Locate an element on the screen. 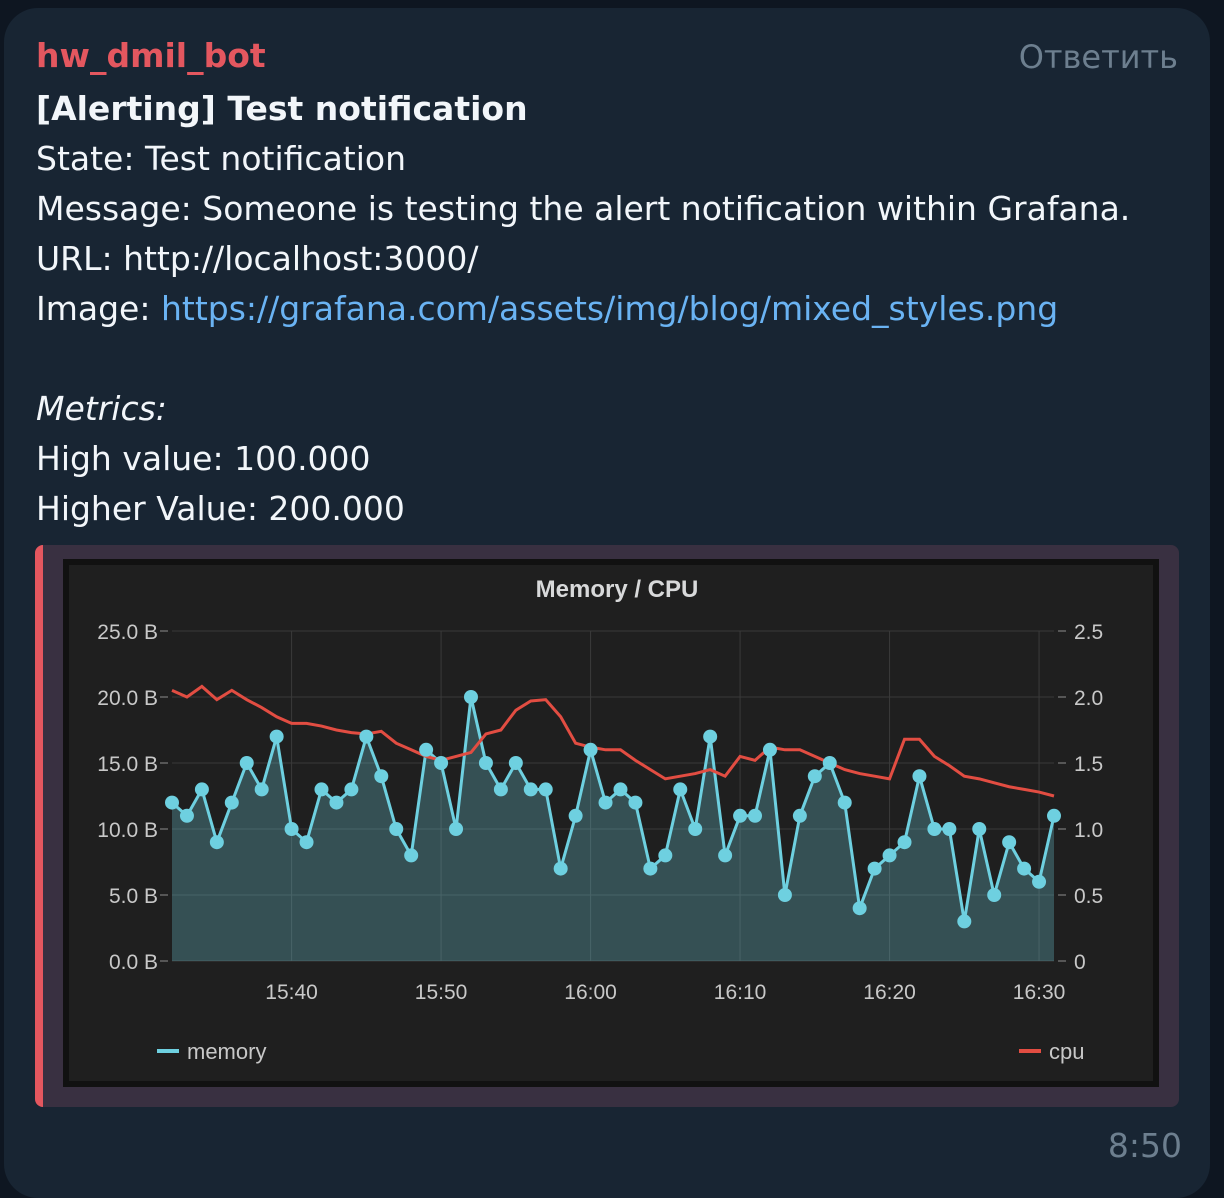 The width and height of the screenshot is (1224, 1198). blank-line is located at coordinates (611, 359).